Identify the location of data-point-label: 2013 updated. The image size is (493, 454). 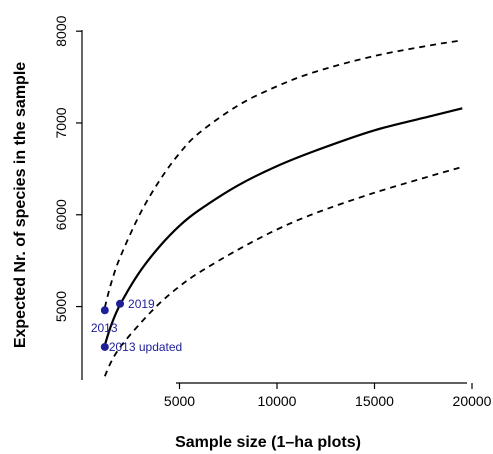
(145, 347).